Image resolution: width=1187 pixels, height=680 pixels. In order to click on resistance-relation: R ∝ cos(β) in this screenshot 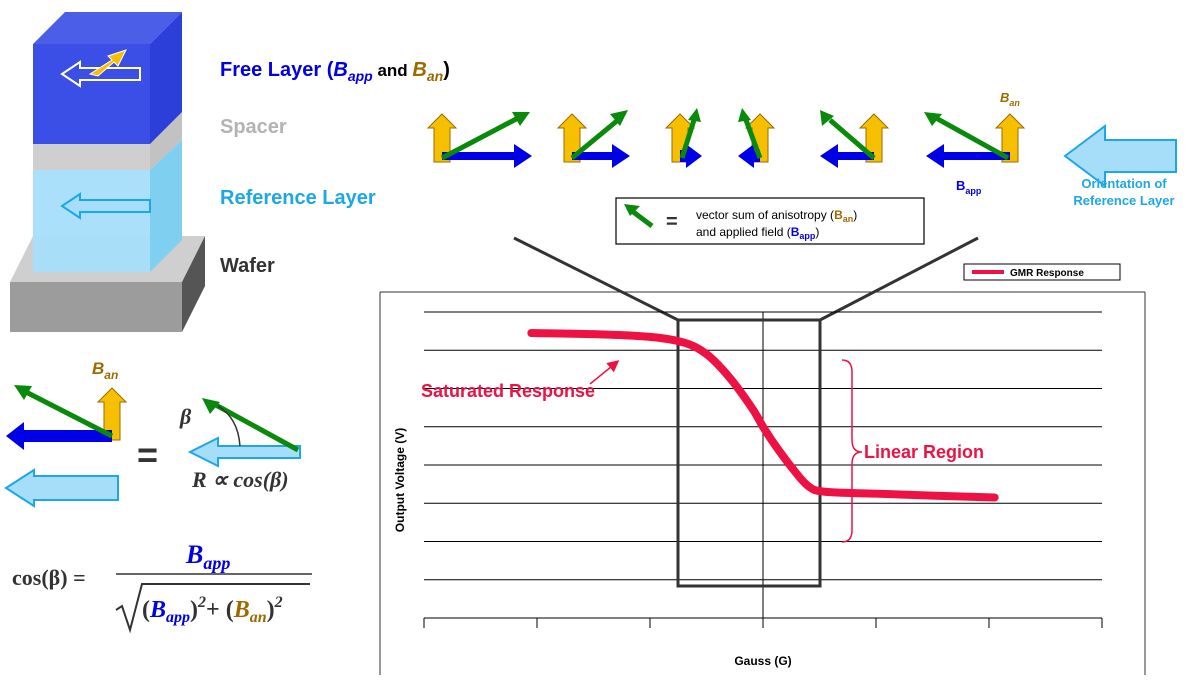, I will do `click(240, 479)`.